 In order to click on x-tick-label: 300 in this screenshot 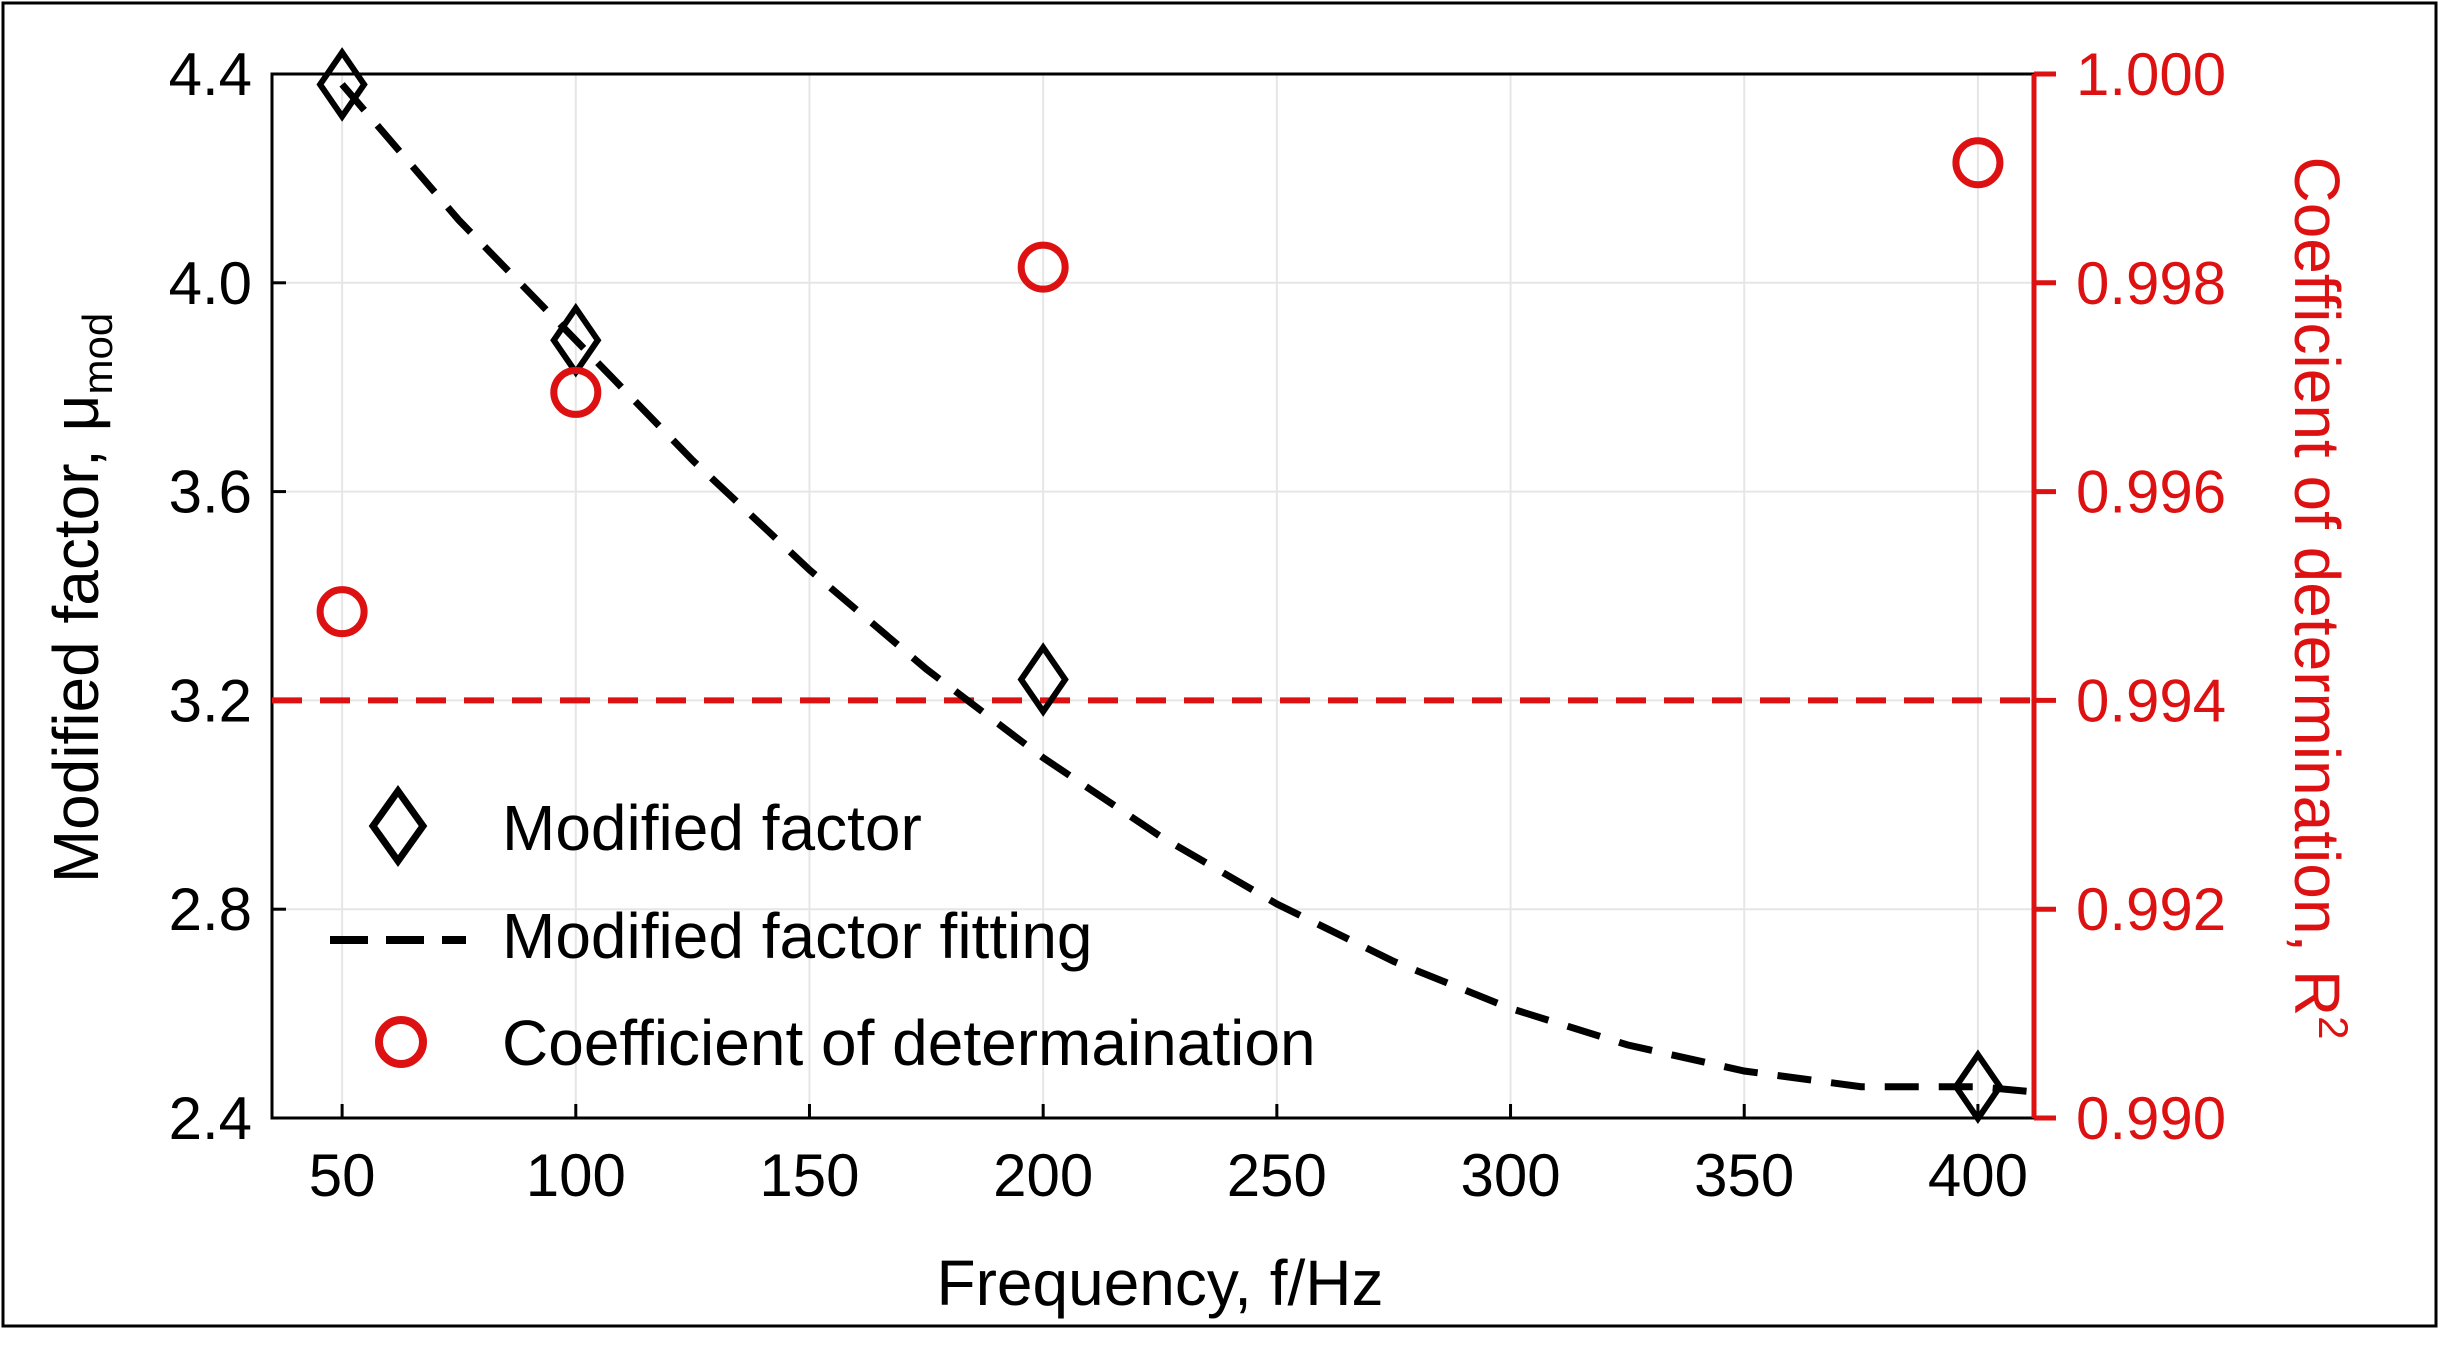, I will do `click(1510, 1175)`.